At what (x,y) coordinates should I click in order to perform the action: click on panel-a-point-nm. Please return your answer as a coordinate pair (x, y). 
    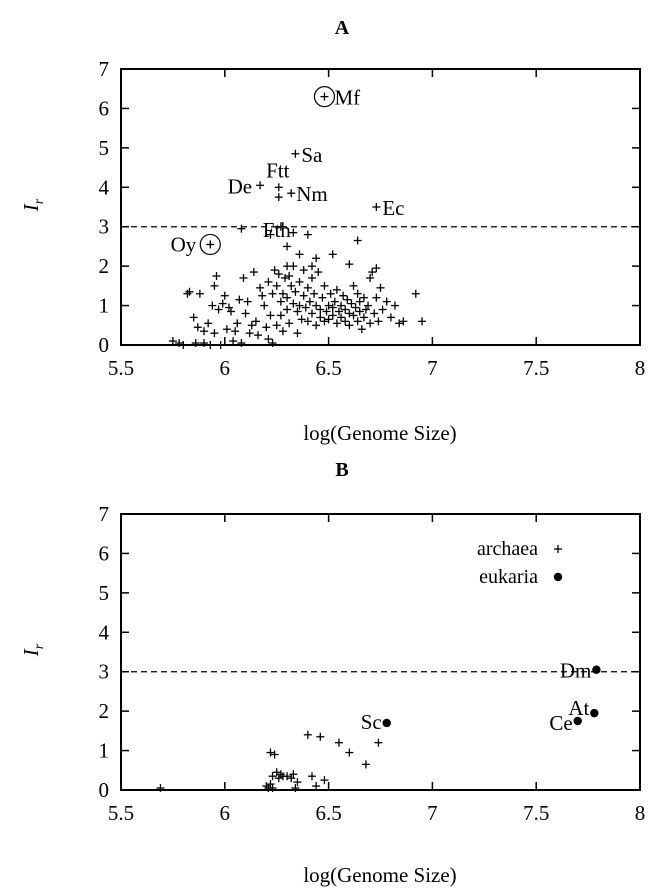
    Looking at the image, I should click on (291, 193).